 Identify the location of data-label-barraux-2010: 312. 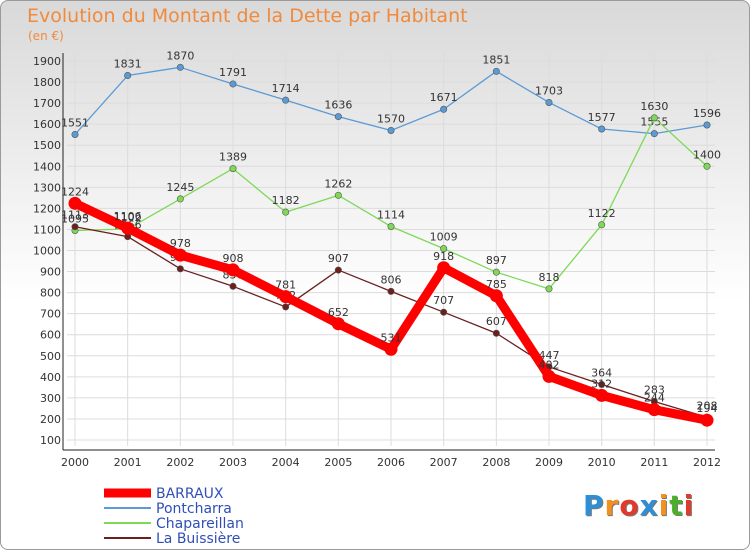
(601, 383).